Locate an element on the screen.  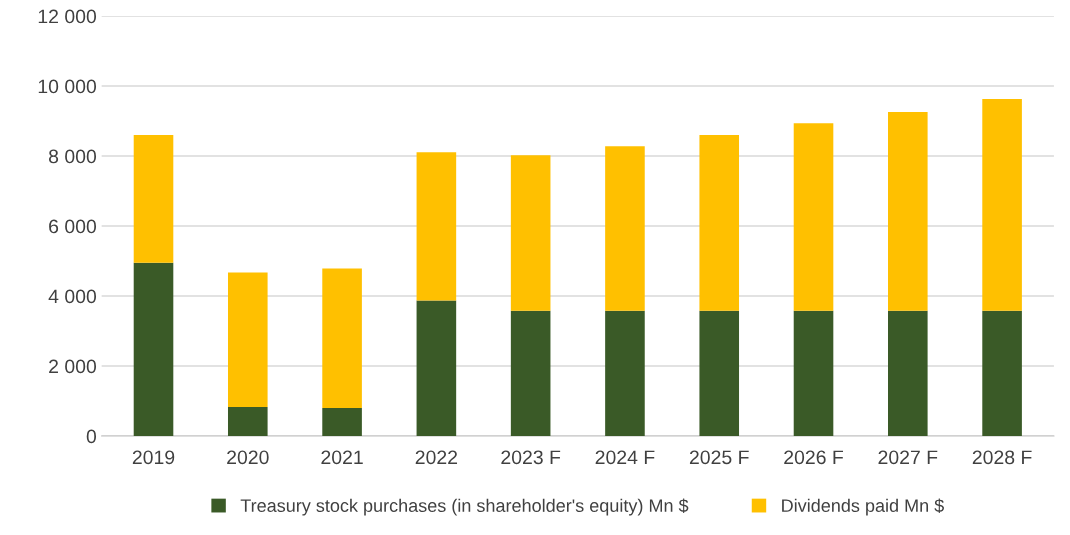
x-tick-label: 2020 is located at coordinates (248, 457).